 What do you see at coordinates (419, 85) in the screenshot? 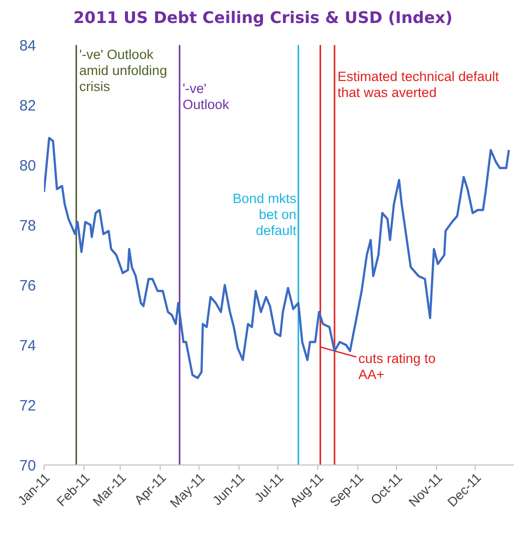
I see `ref-line-label: Estimated technical default that was averted` at bounding box center [419, 85].